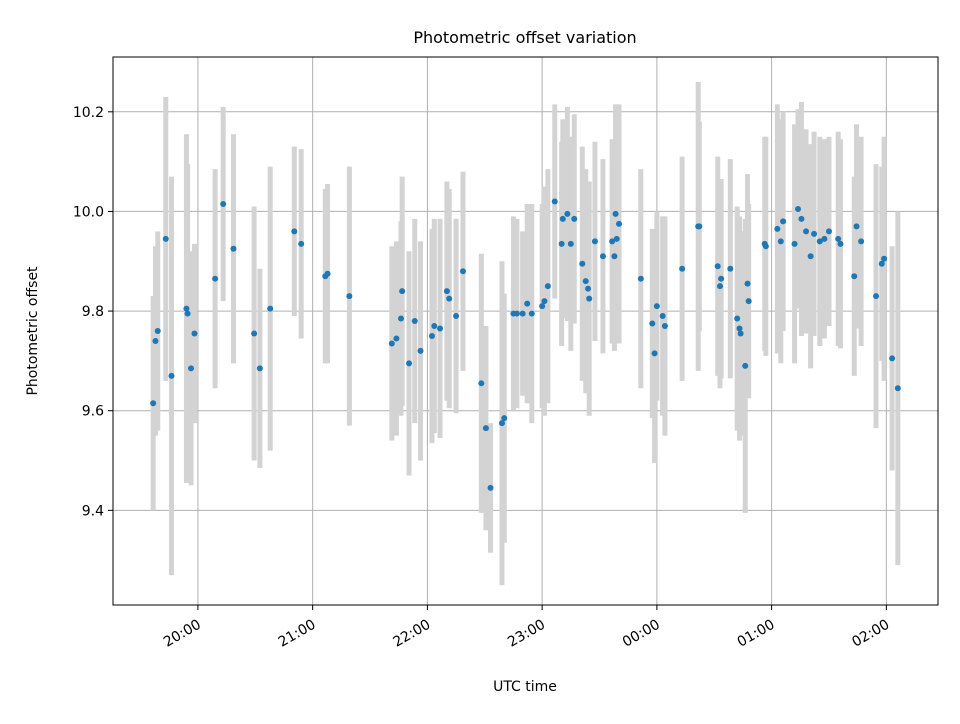 Image resolution: width=960 pixels, height=724 pixels. What do you see at coordinates (524, 37) in the screenshot?
I see `chart-title: Photometric offset variation` at bounding box center [524, 37].